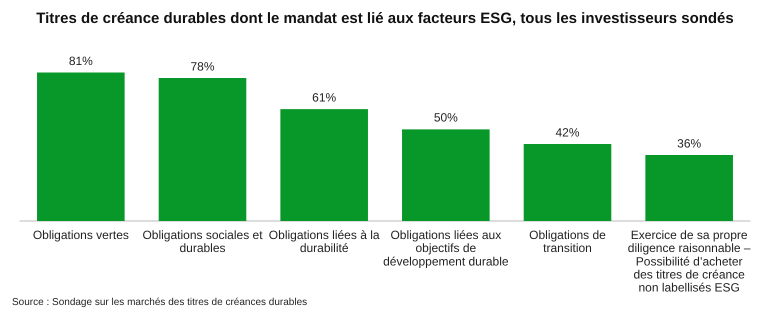 The height and width of the screenshot is (325, 770). Describe the element at coordinates (567, 242) in the screenshot. I see `x-tick-label: Obligations de transition` at that location.